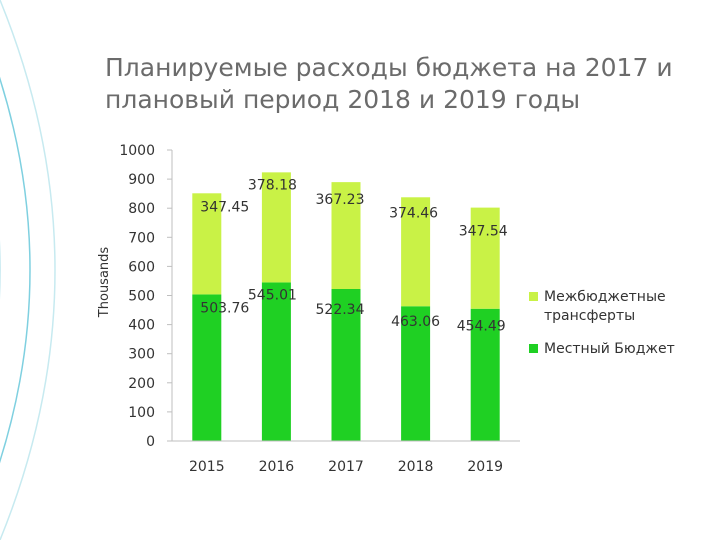  Describe the element at coordinates (276, 227) in the screenshot. I see `bar-2016-transfers` at that location.